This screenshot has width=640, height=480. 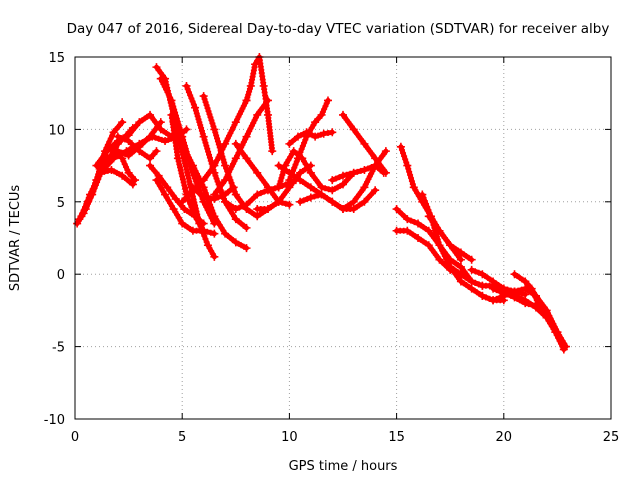 I want to click on series-s42, so click(x=504, y=296).